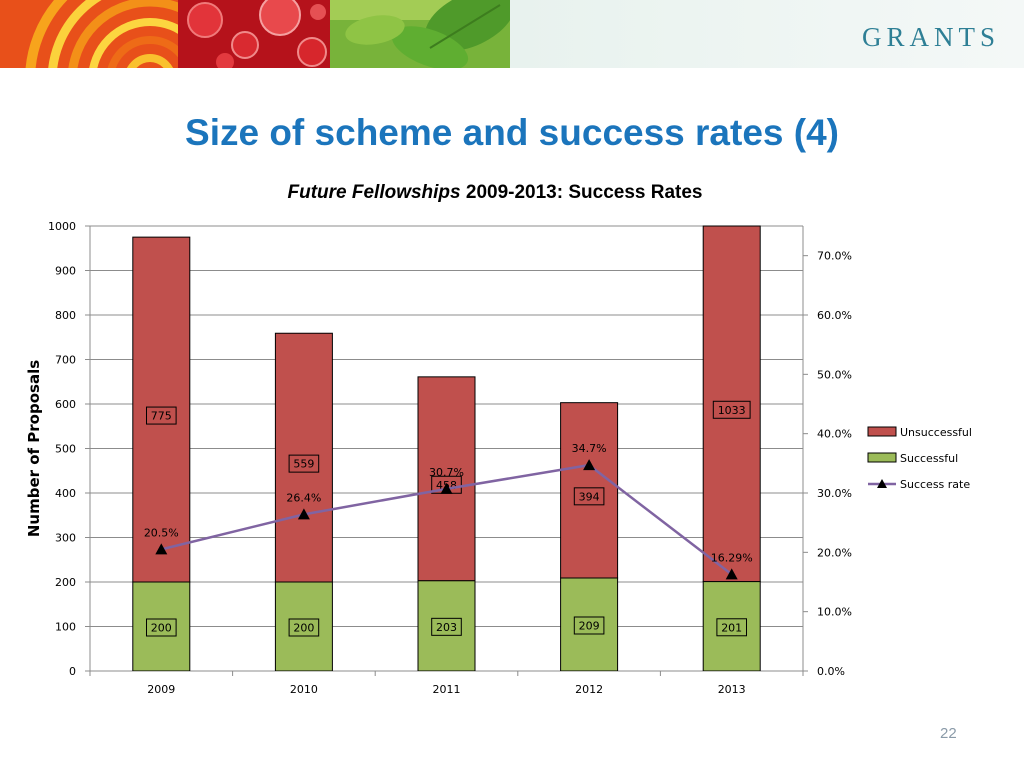 The height and width of the screenshot is (768, 1024). What do you see at coordinates (834, 612) in the screenshot?
I see `y2-tick-label: 10.0%` at bounding box center [834, 612].